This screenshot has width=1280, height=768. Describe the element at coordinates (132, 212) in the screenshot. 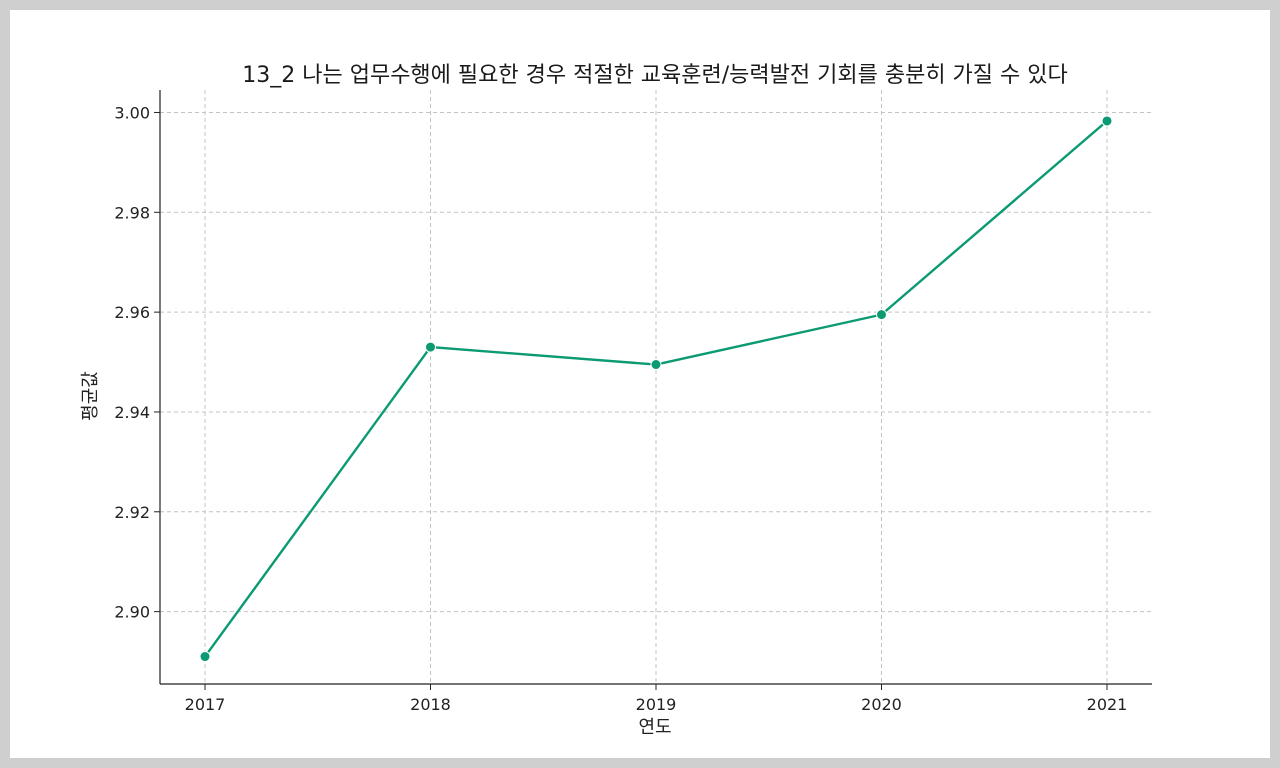

I see `y-tick-label: 2.98` at that location.